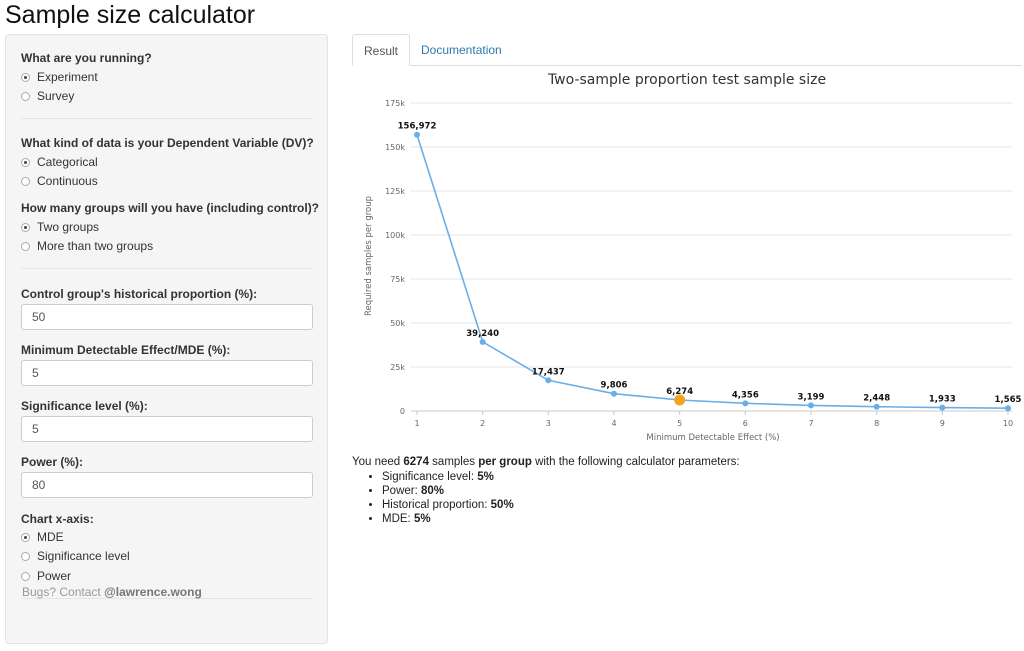  What do you see at coordinates (59, 77) in the screenshot?
I see `radio-experiment: Experiment` at bounding box center [59, 77].